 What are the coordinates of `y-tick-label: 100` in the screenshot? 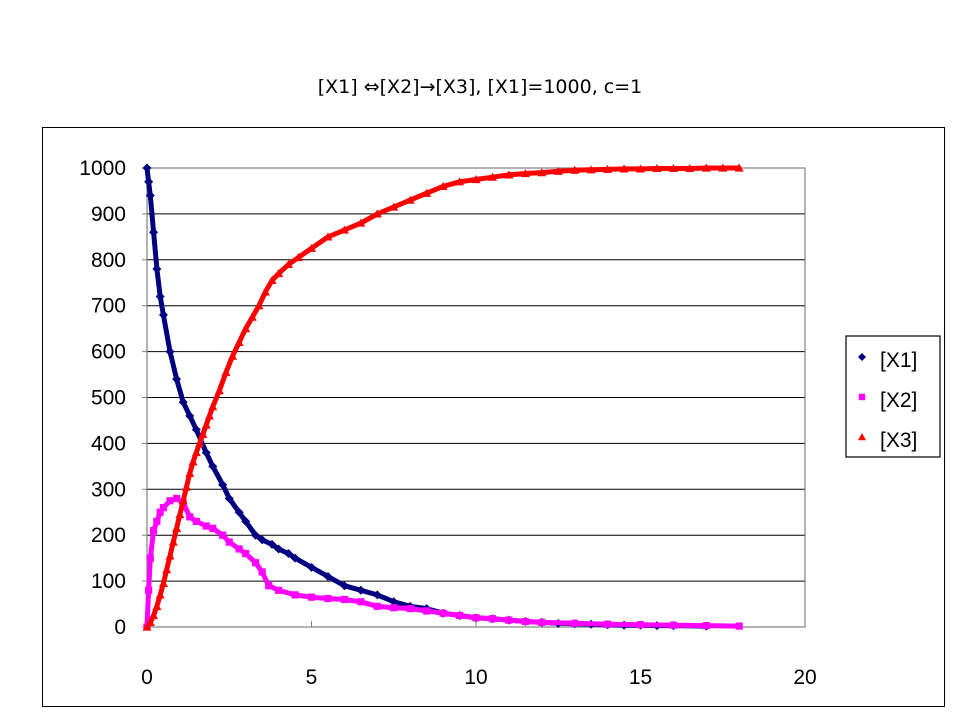 It's located at (108, 581).